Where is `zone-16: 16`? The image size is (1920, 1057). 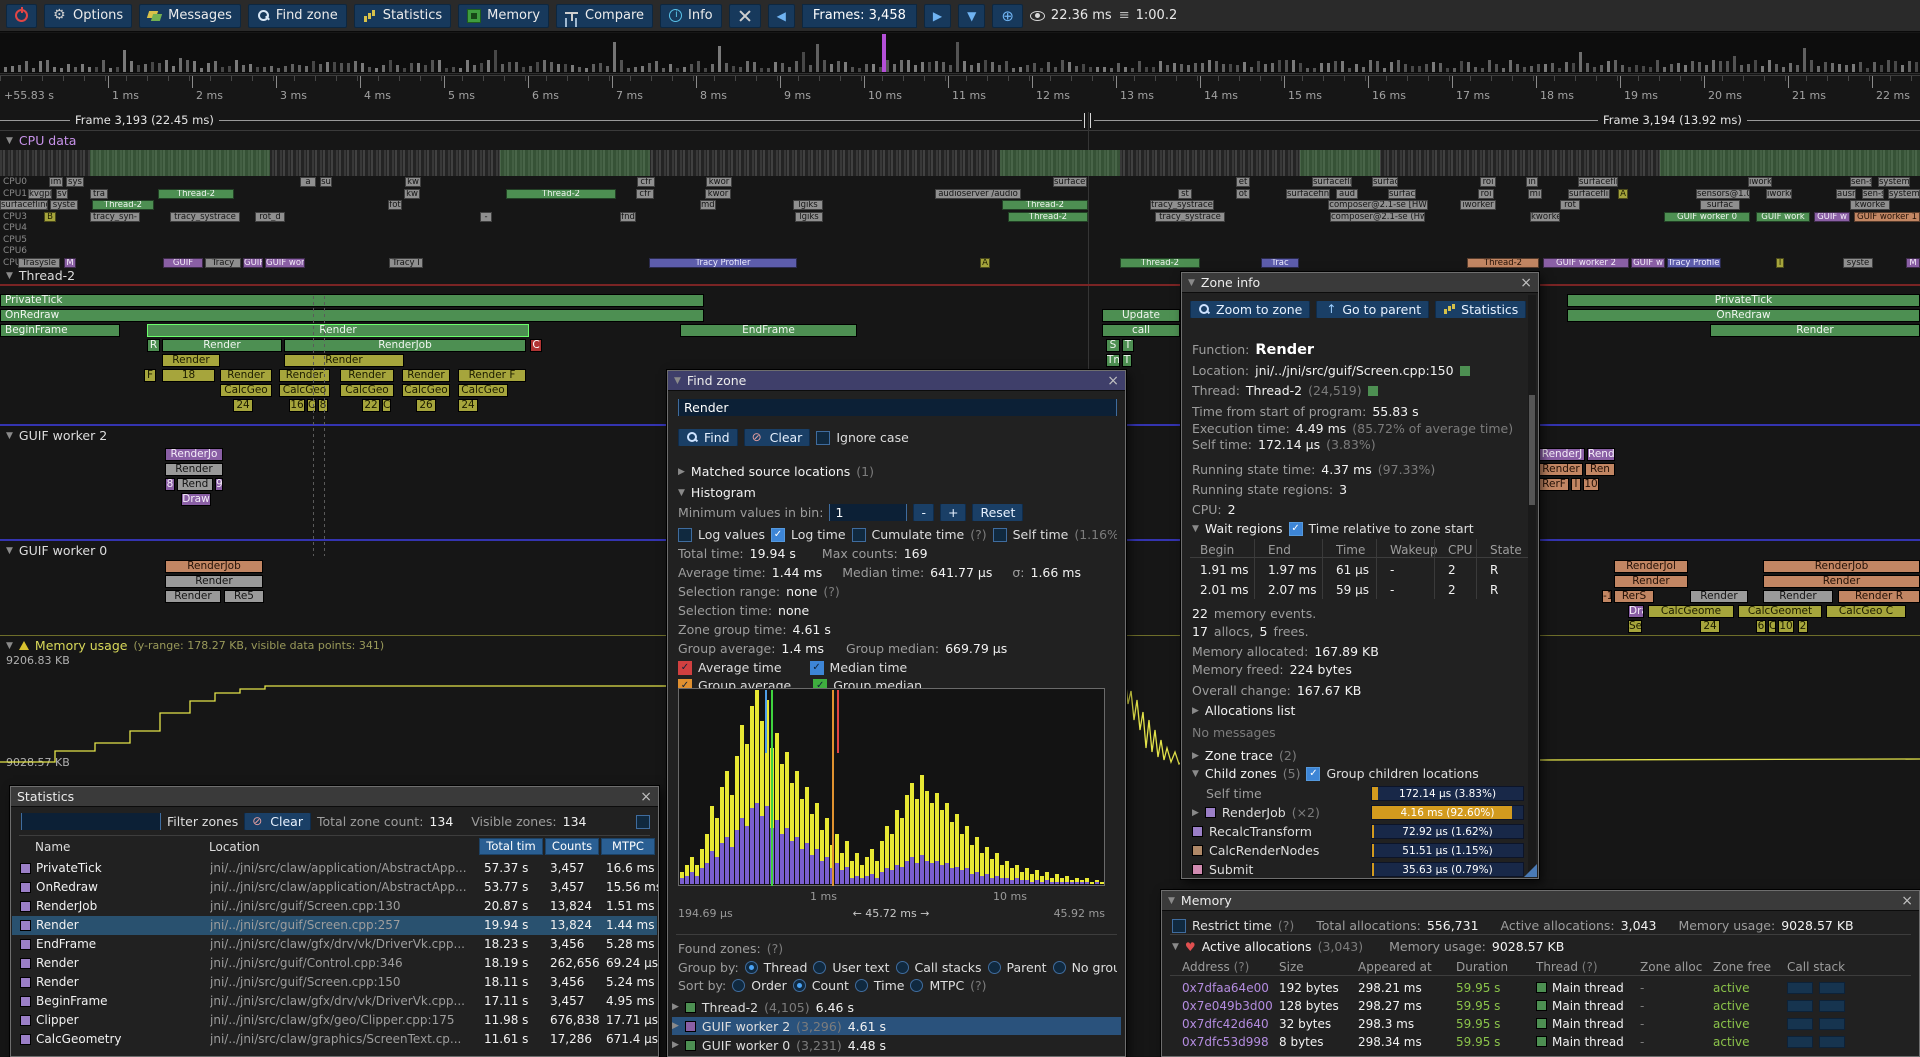
zone-16: 16 is located at coordinates (297, 405).